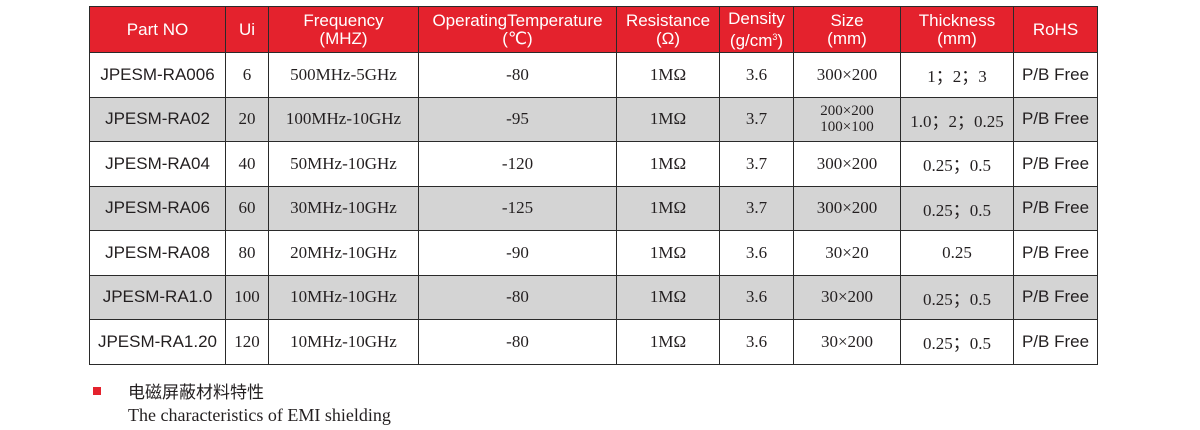 The image size is (1200, 430). I want to click on caption-chinese: 电磁屏蔽材料特性, so click(196, 393).